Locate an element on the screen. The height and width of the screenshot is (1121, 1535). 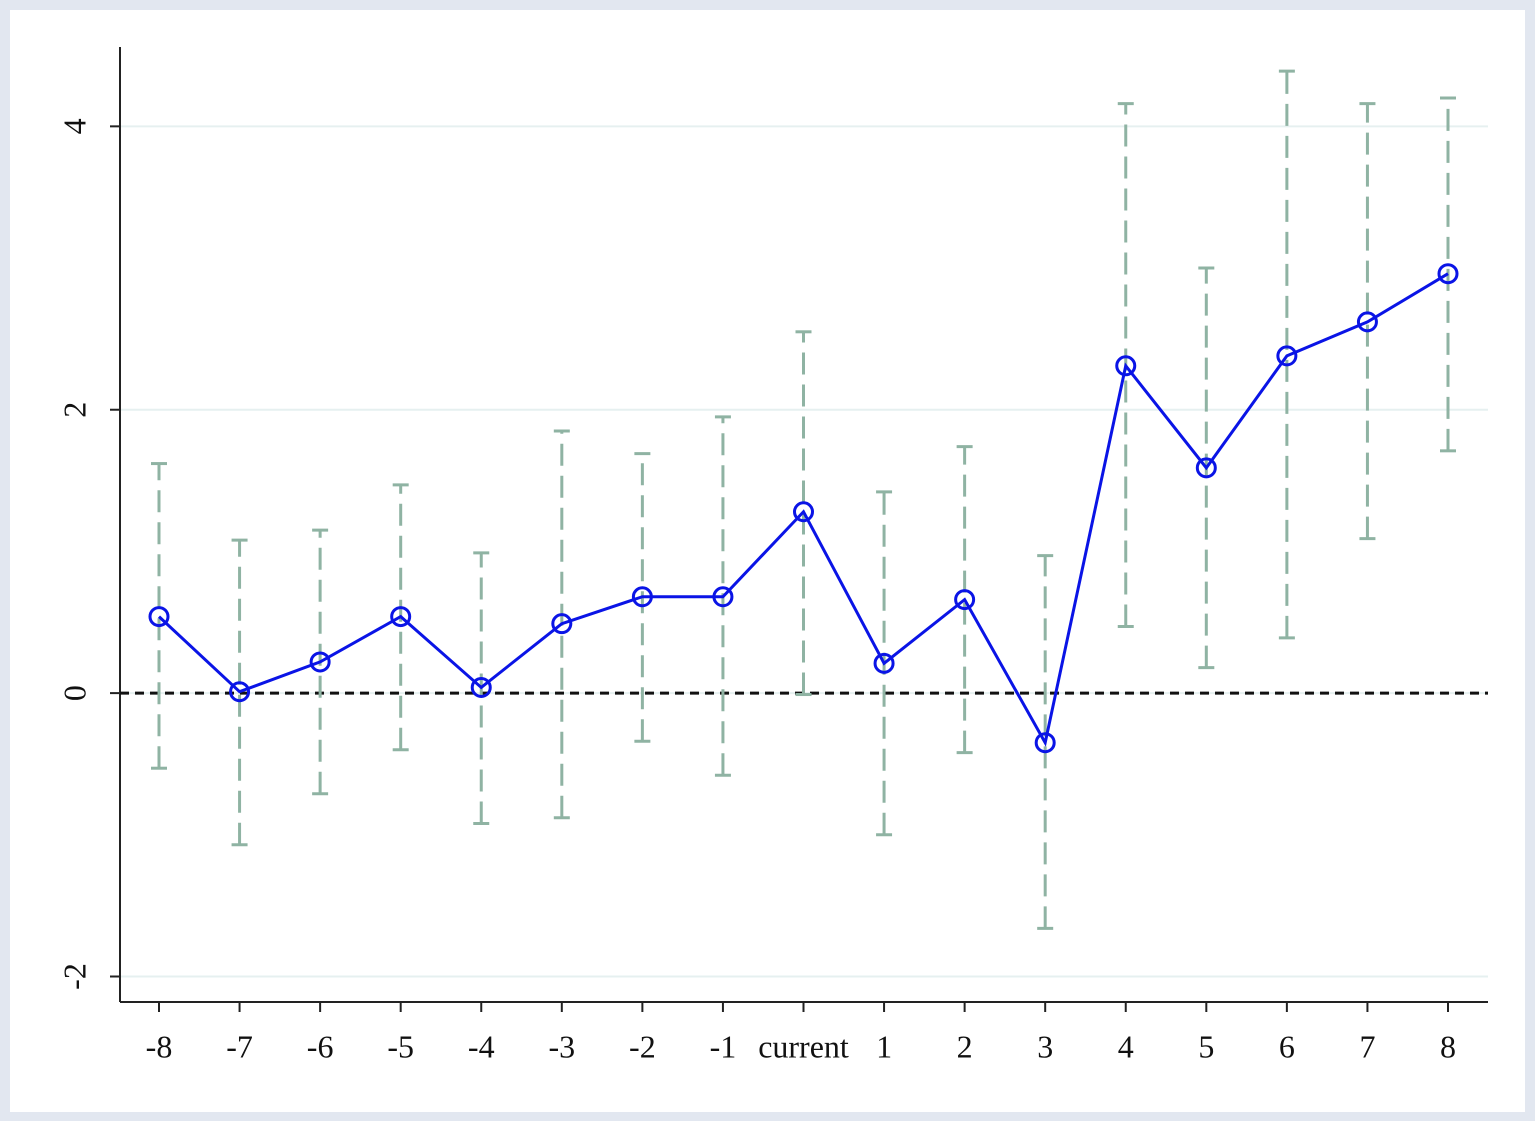
x-tick-label: -2 is located at coordinates (642, 1046).